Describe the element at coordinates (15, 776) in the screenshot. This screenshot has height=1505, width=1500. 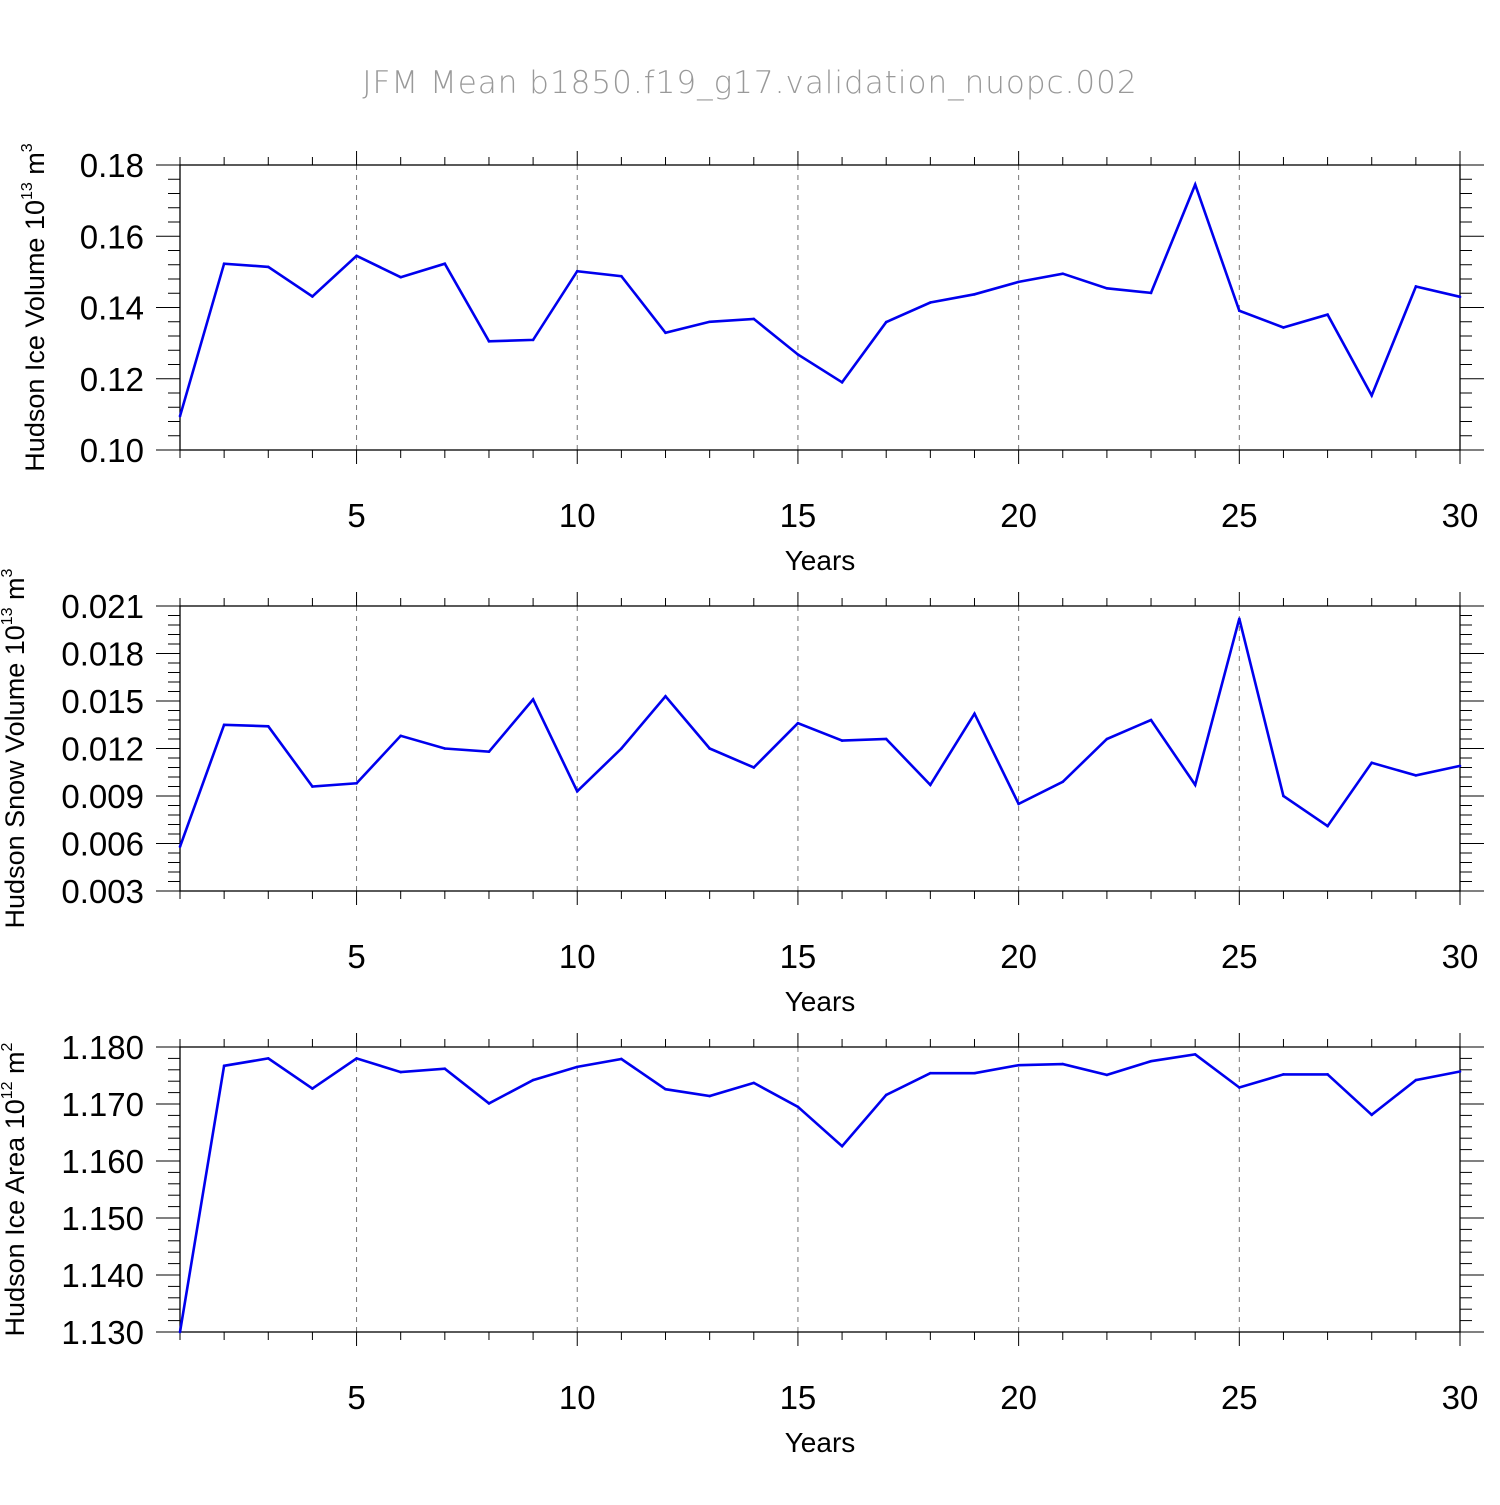
I see `y-axis-label-text: Hudson Snow Volume 10` at that location.